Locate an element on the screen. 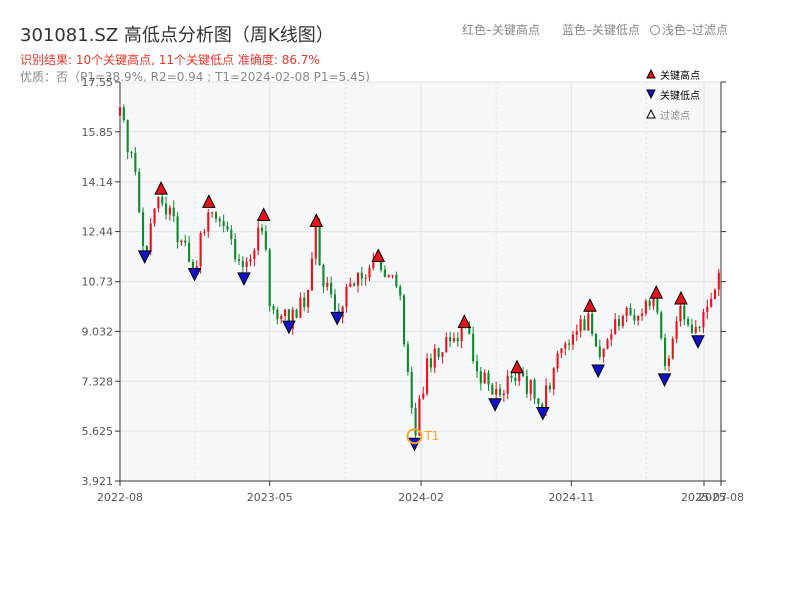  x-tick-label: 2025-07 is located at coordinates (704, 497).